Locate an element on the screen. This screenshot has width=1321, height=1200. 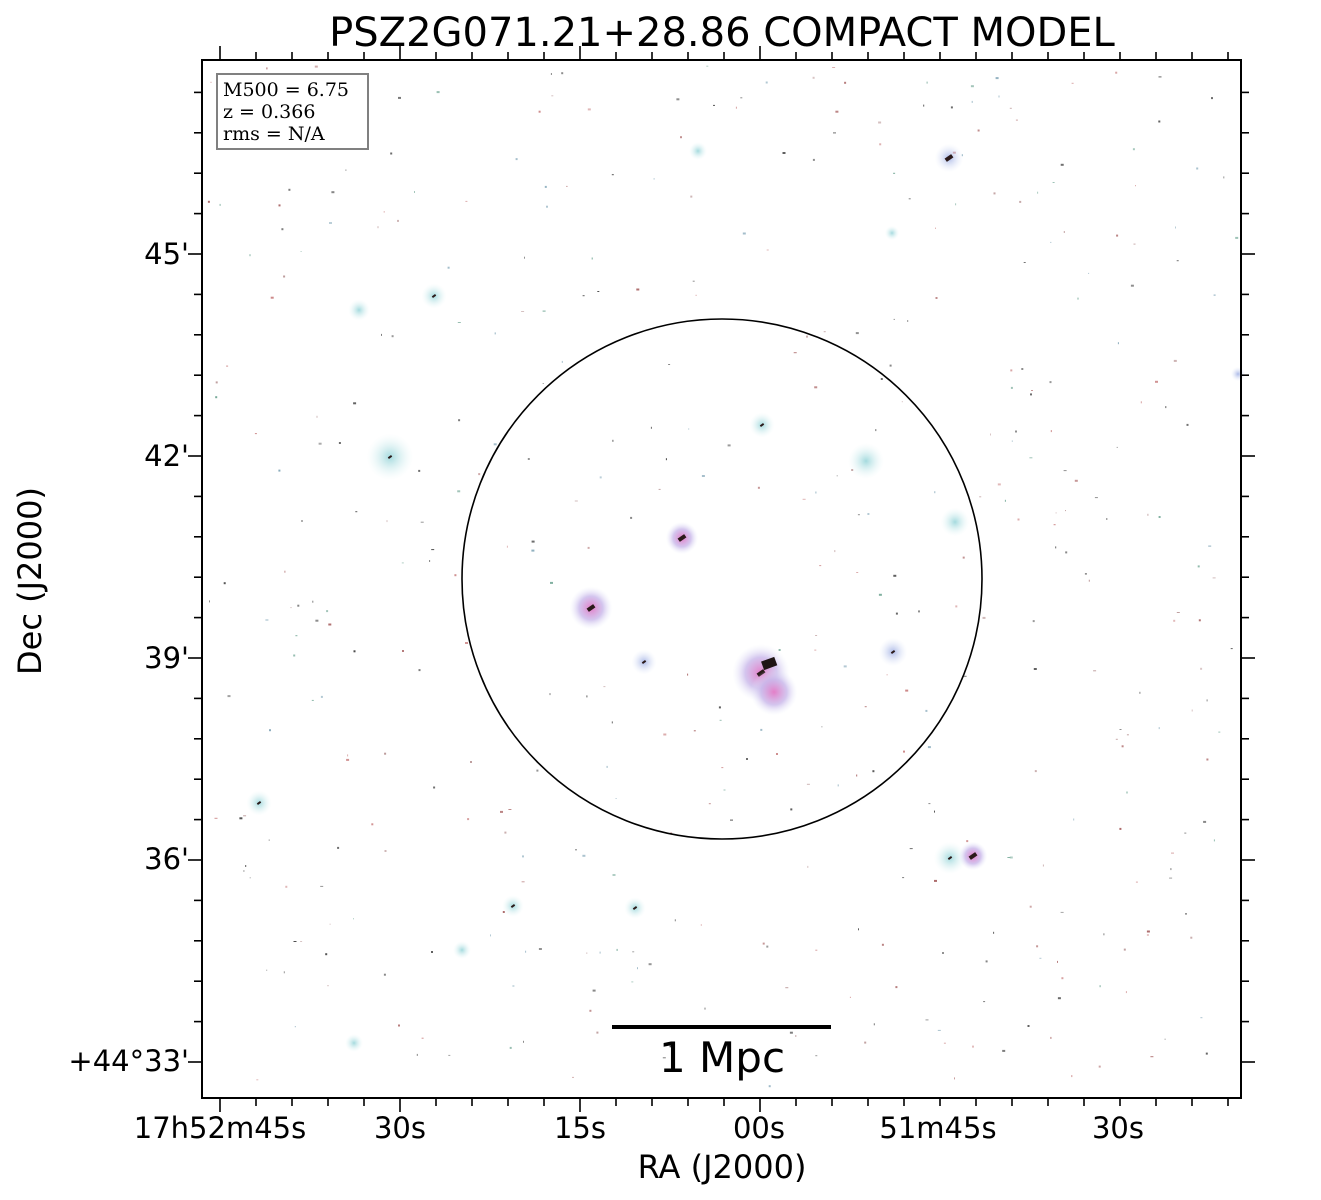
info-legend: M500 = 6.75 z = 0.366 rms = N/A is located at coordinates (292, 111).